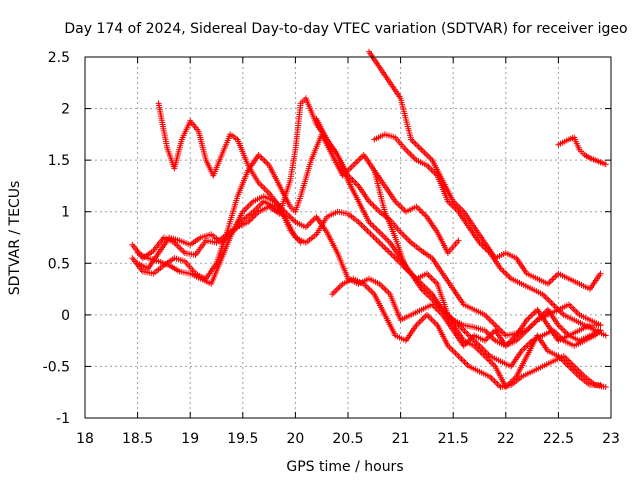 The image size is (640, 480). I want to click on y-tick-label: -1, so click(63, 419).